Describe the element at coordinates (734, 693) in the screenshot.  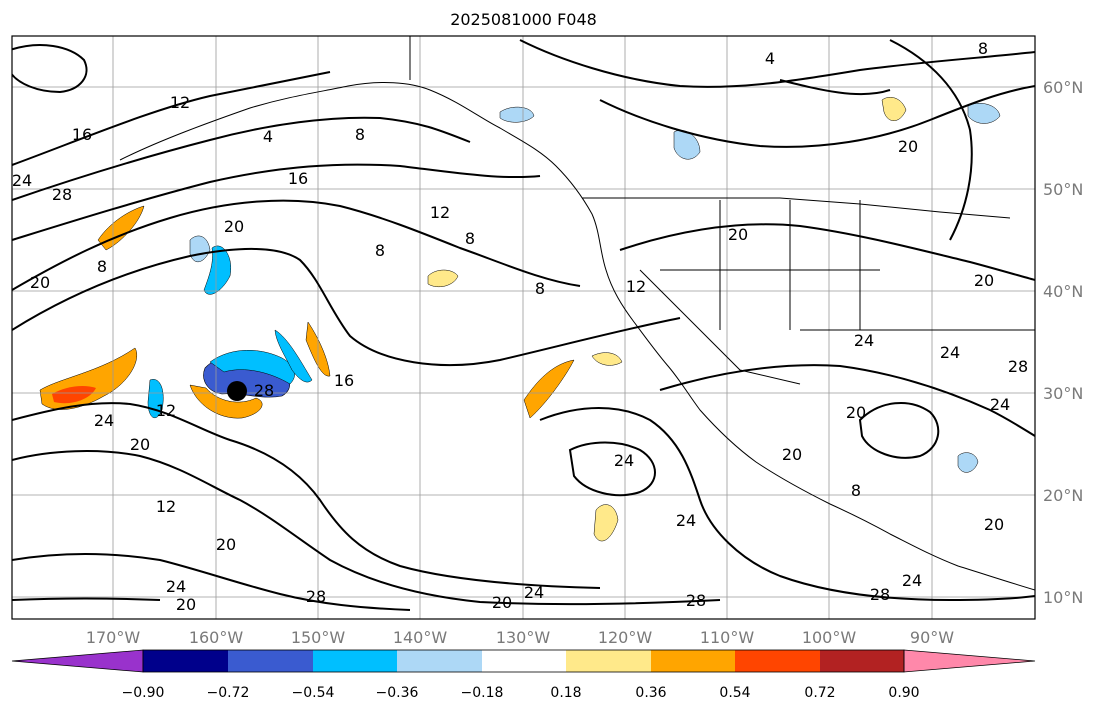
I see `colorbar-tick-label: 0.54` at that location.